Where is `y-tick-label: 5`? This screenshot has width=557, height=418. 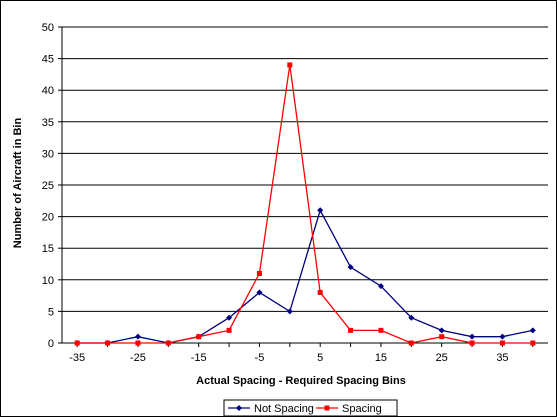 y-tick-label: 5 is located at coordinates (51, 312).